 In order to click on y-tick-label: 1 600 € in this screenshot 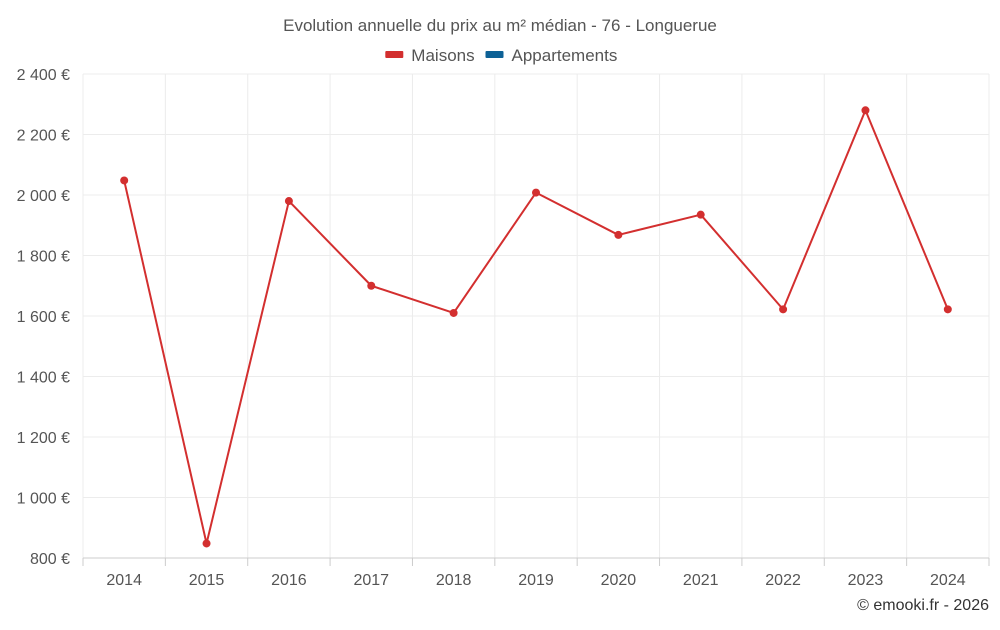, I will do `click(43, 317)`.